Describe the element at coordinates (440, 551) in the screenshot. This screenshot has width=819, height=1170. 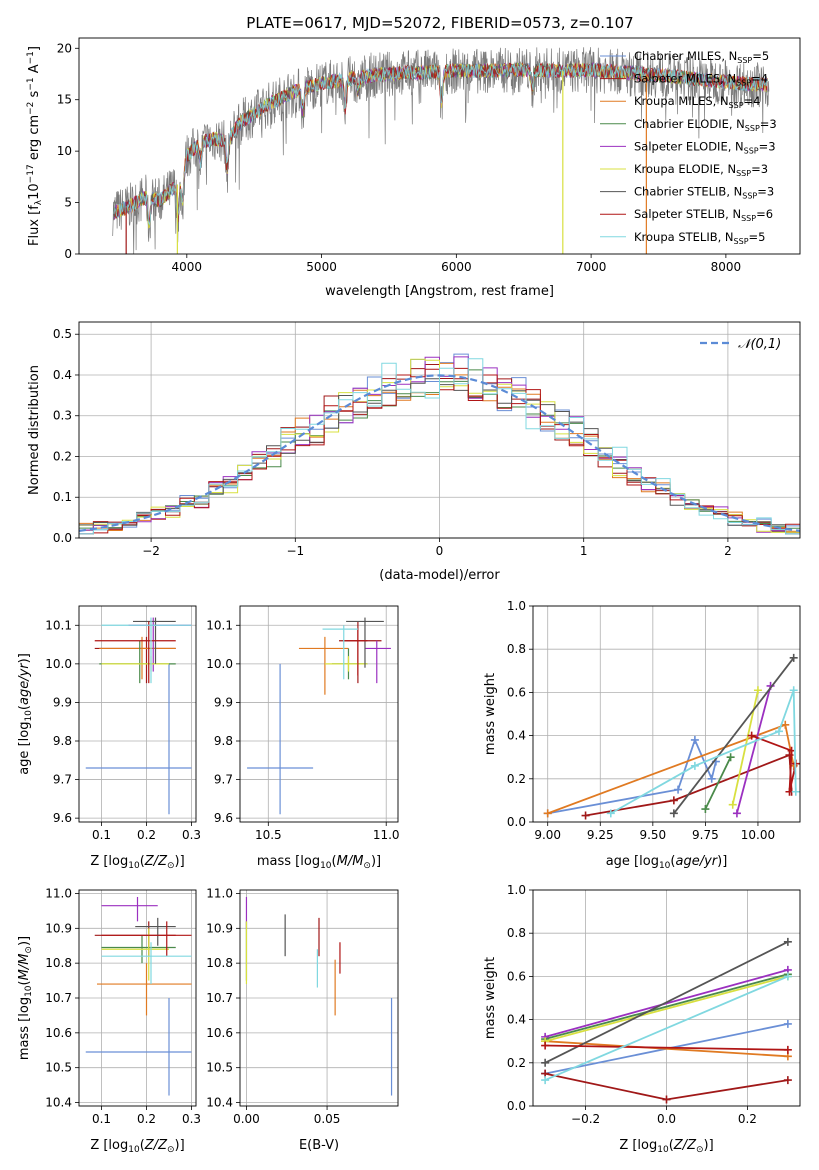
I see `x-tick-label: 0` at that location.